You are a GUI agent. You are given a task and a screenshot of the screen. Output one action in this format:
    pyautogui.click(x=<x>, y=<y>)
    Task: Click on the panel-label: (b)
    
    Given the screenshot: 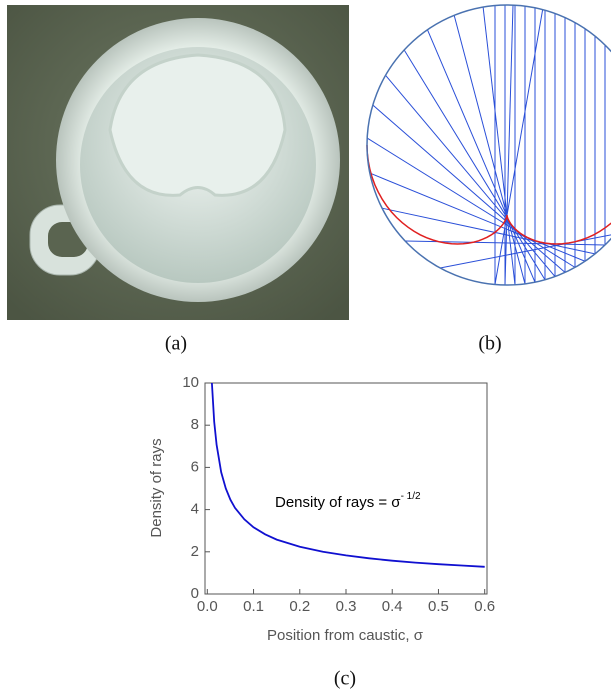 What is the action you would take?
    pyautogui.click(x=489, y=344)
    